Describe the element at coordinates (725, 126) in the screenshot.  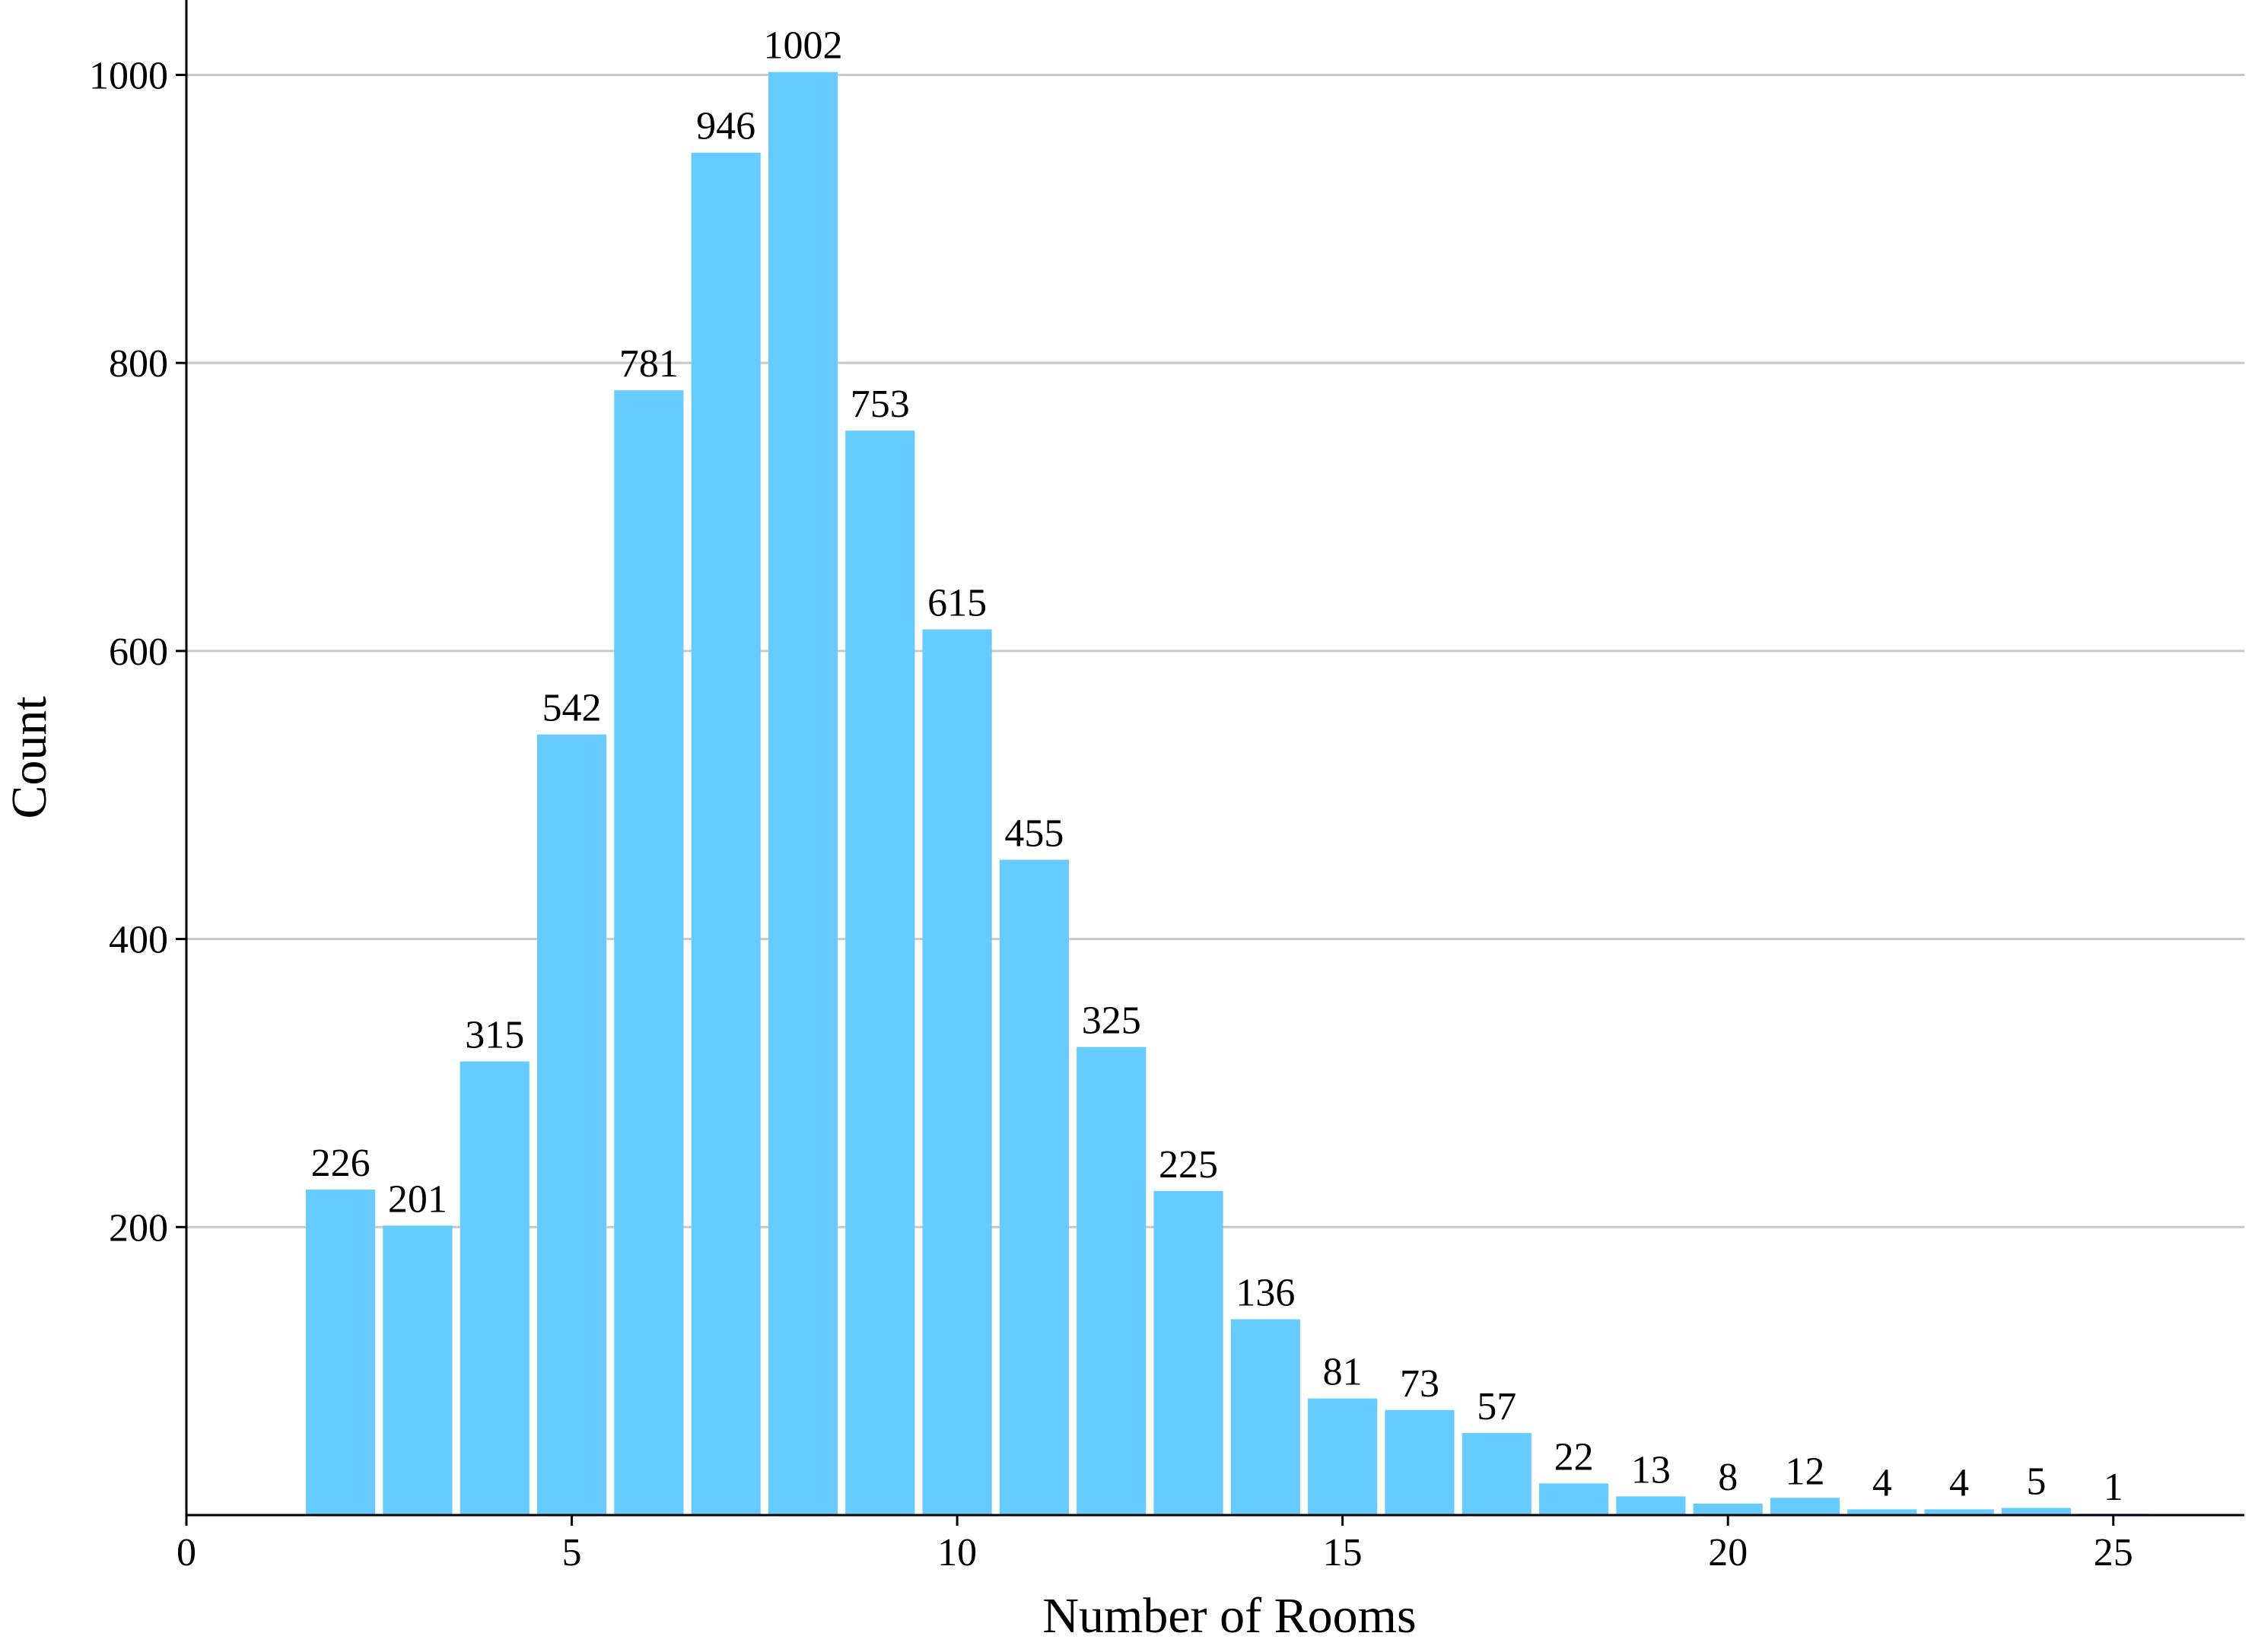
I see `bar-value-label: 946` at that location.